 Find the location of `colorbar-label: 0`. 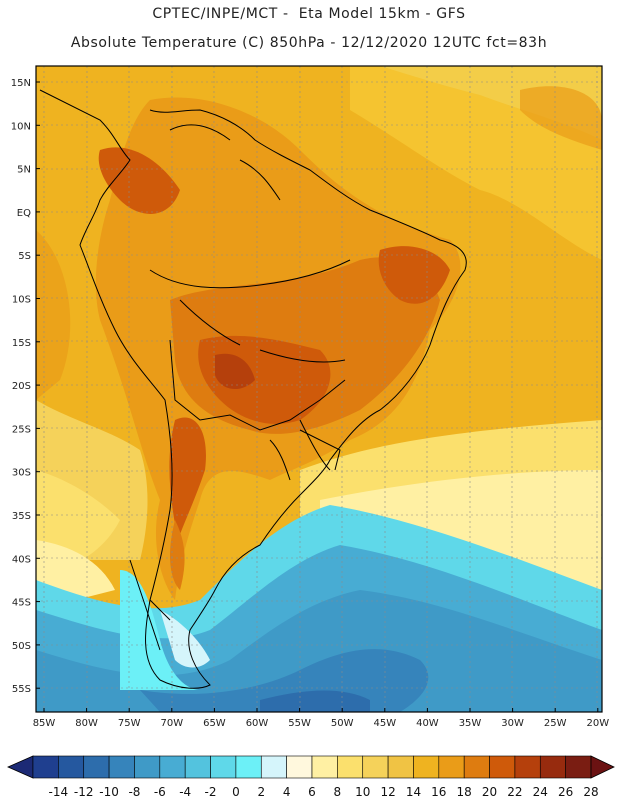

colorbar-label: 0 is located at coordinates (236, 792).